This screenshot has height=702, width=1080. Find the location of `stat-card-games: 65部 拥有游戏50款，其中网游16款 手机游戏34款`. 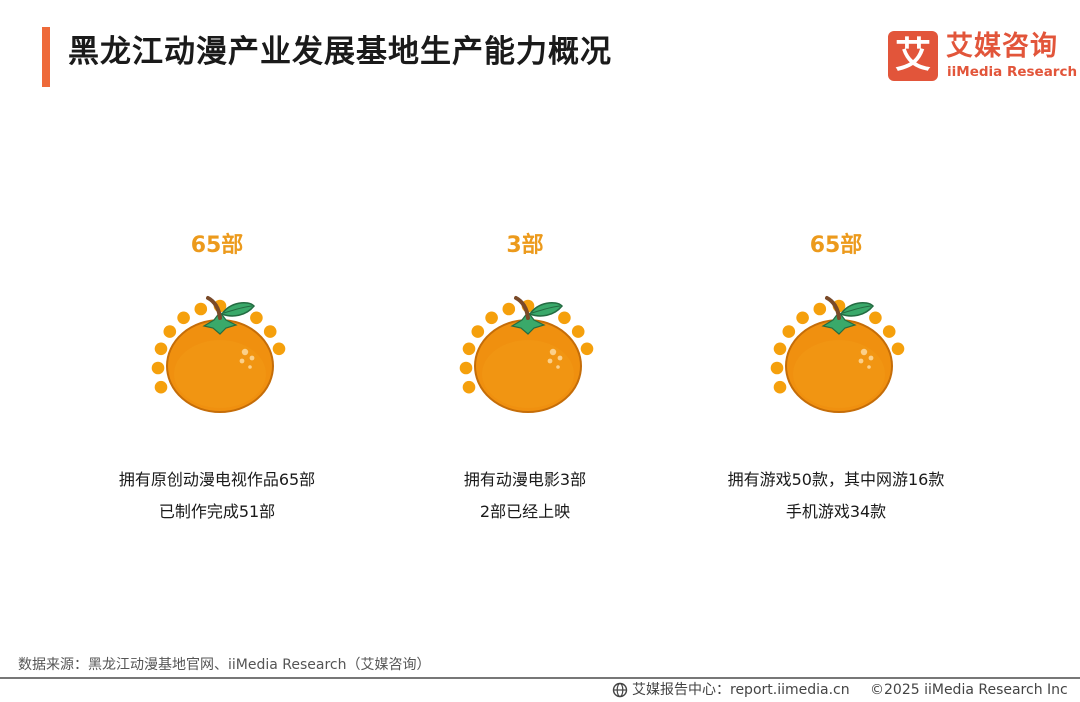

stat-card-games: 65部 拥有游戏50款，其中网游16款 手机游戏34款 is located at coordinates (836, 378).